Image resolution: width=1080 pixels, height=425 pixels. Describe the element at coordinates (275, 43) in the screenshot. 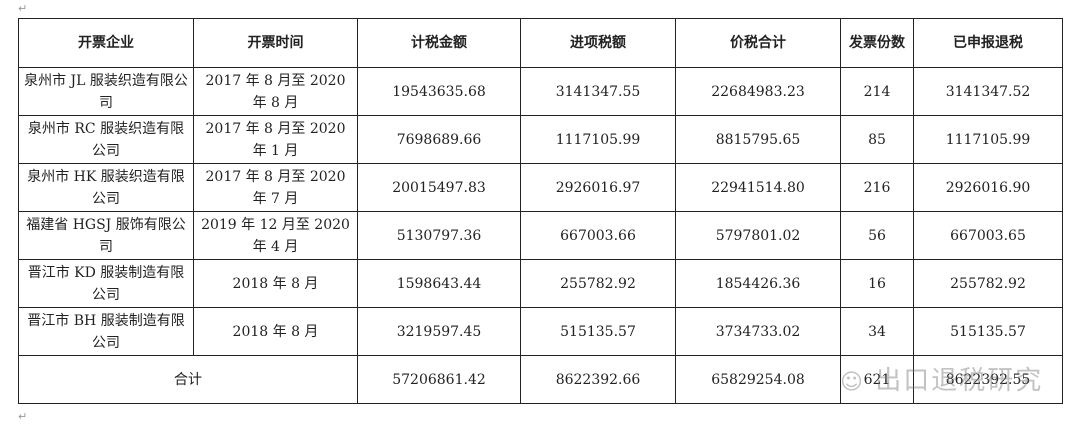

I see `column-header: 开票时间` at that location.